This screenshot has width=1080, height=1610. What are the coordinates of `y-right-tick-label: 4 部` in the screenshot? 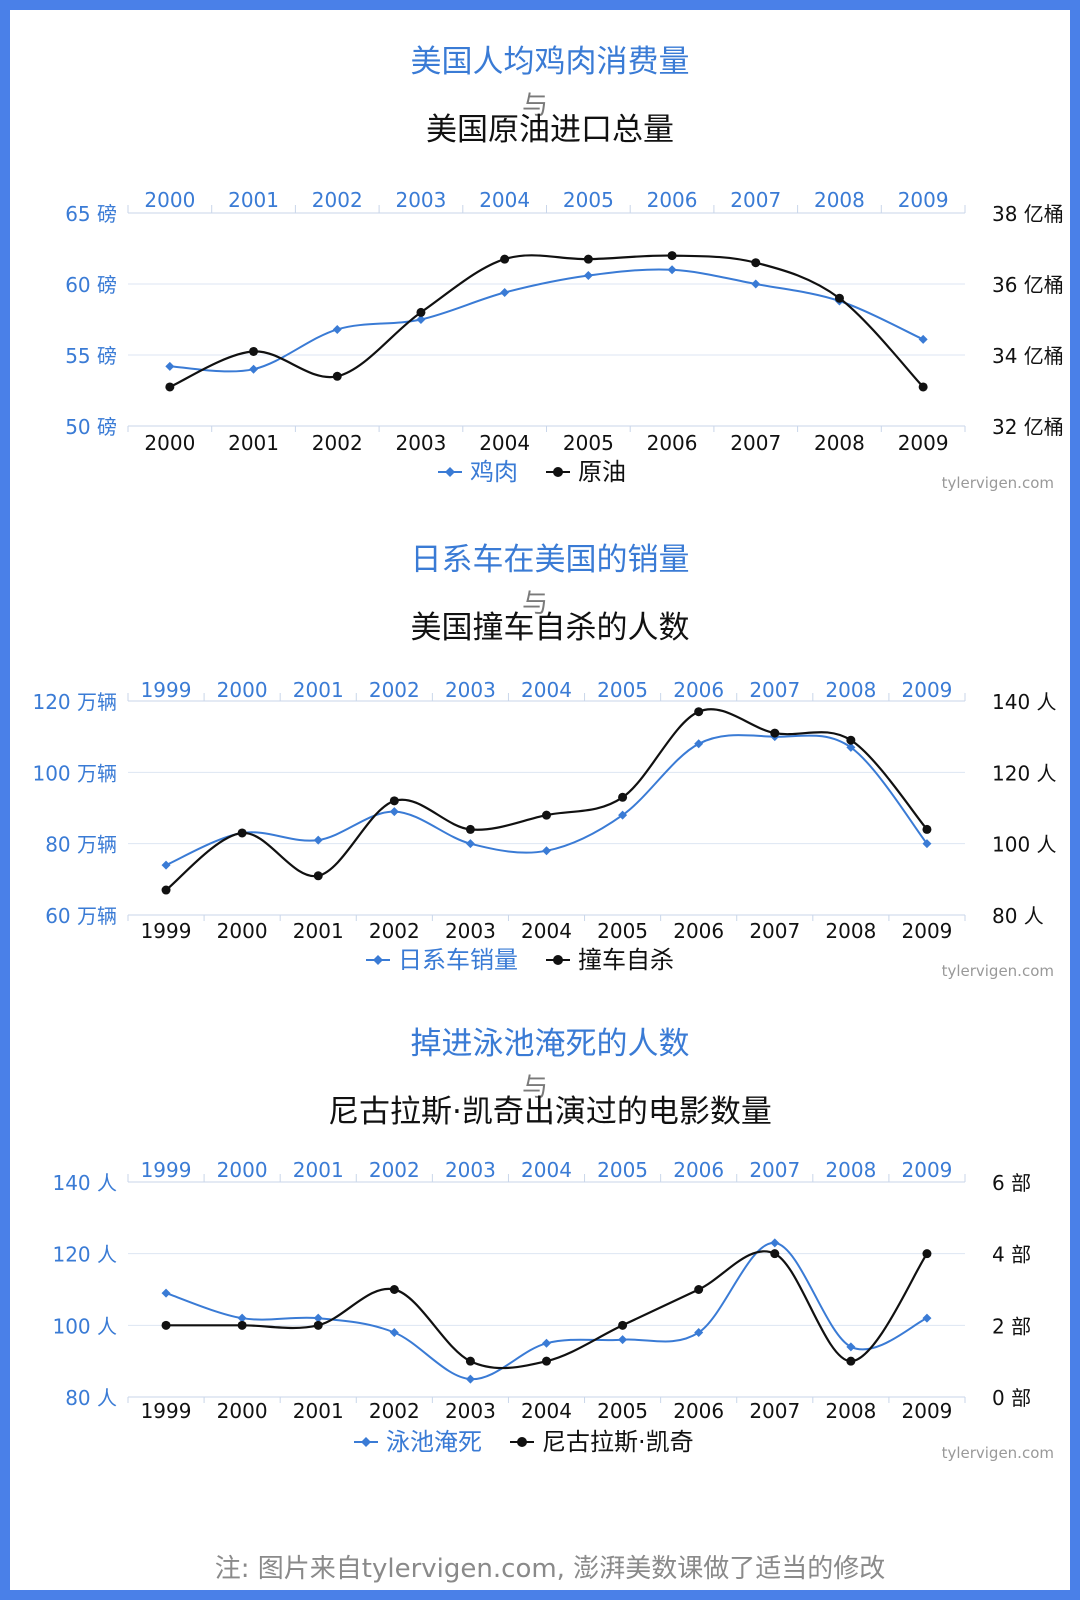 It's located at (1011, 1255).